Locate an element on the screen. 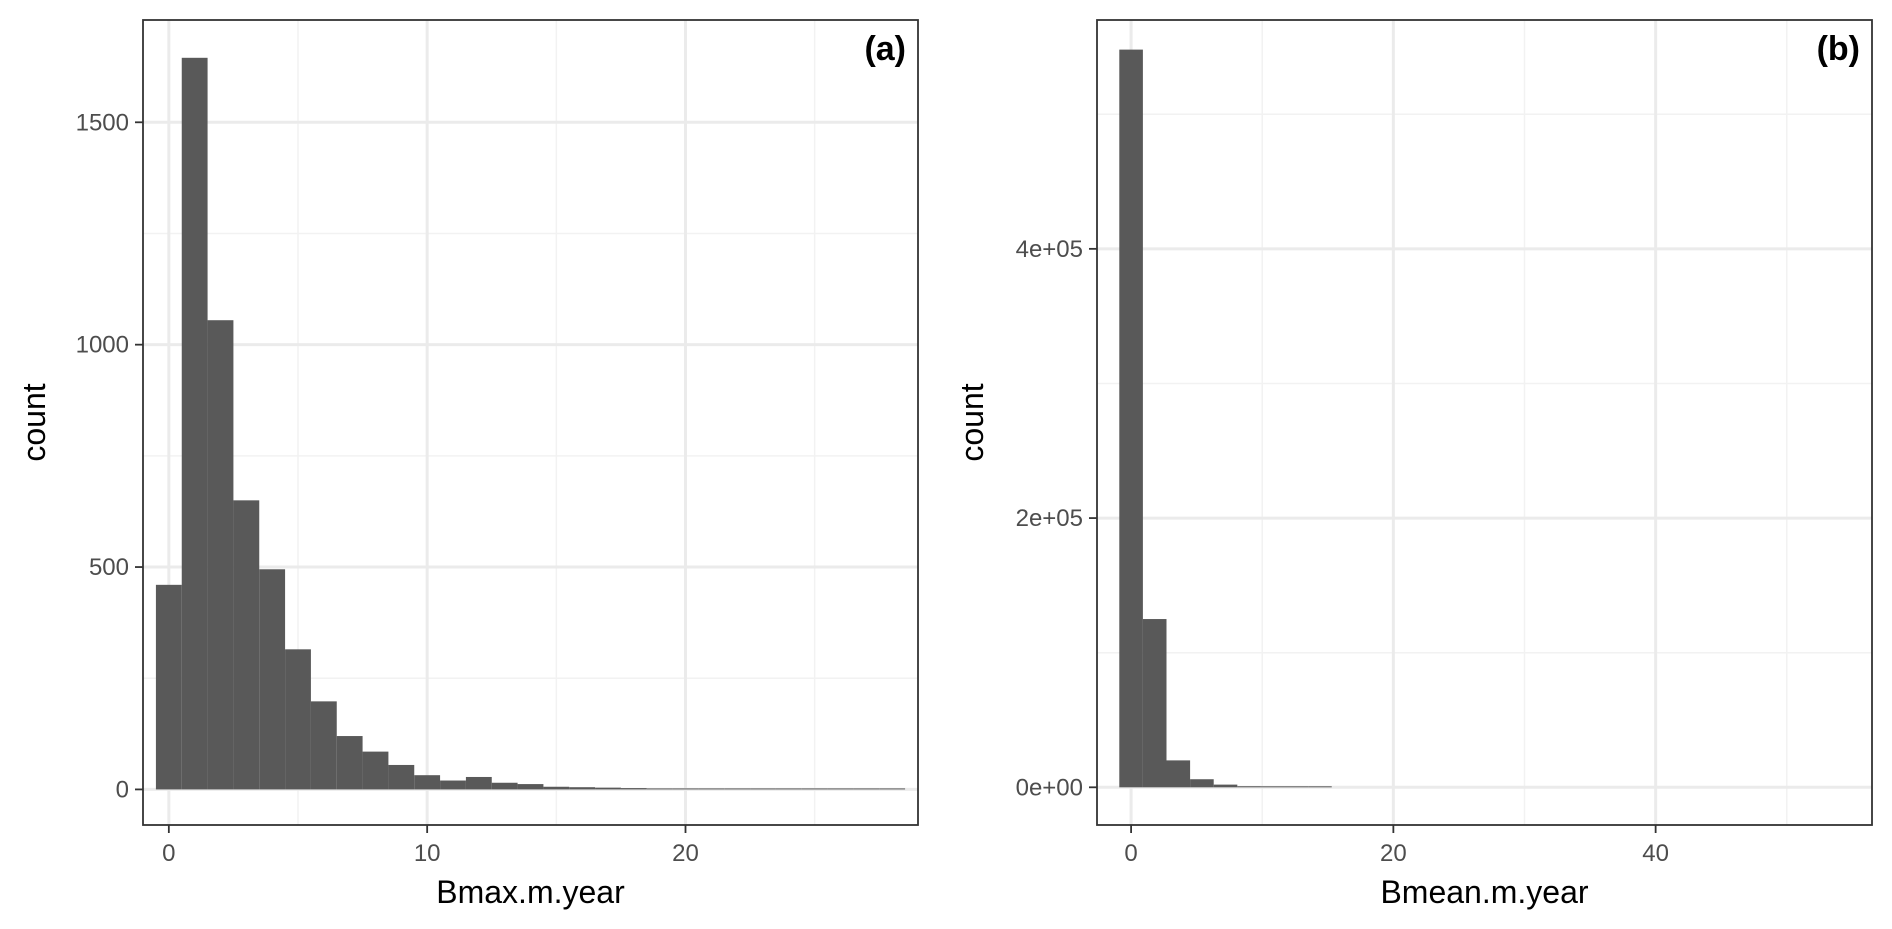 The image size is (1892, 929). y-tick-label: 2e+05 is located at coordinates (1049, 518).